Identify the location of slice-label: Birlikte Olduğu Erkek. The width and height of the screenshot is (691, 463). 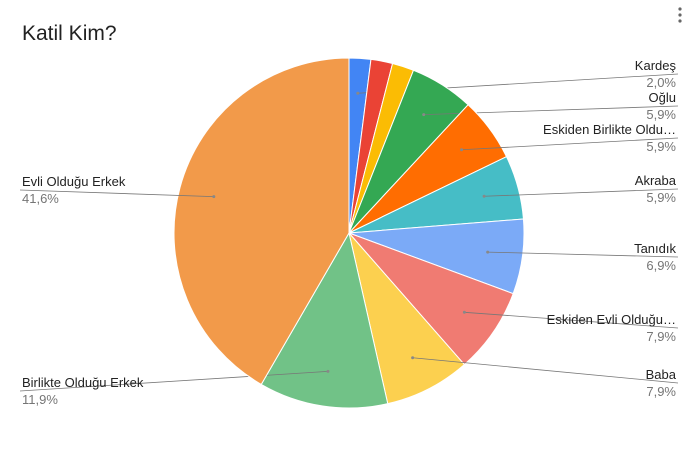
(83, 382).